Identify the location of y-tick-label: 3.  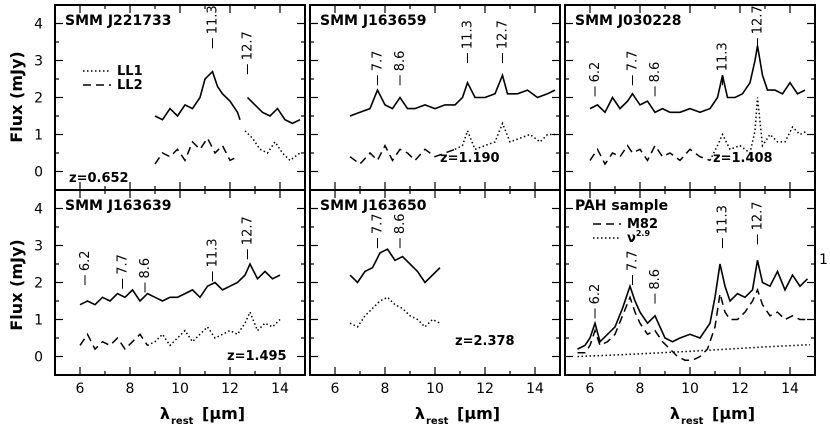
(38, 247).